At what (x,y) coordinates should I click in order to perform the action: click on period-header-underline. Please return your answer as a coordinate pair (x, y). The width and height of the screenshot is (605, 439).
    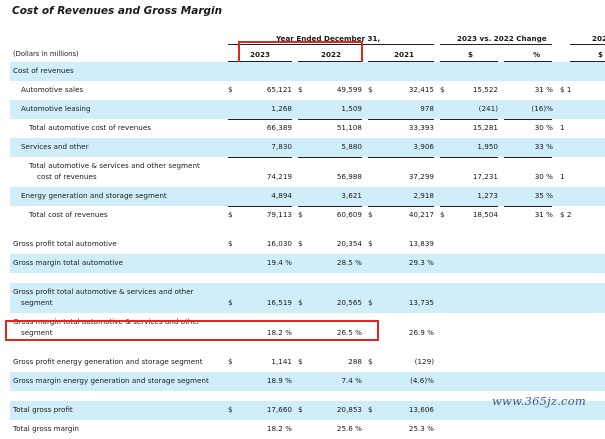
    Looking at the image, I should click on (331, 44).